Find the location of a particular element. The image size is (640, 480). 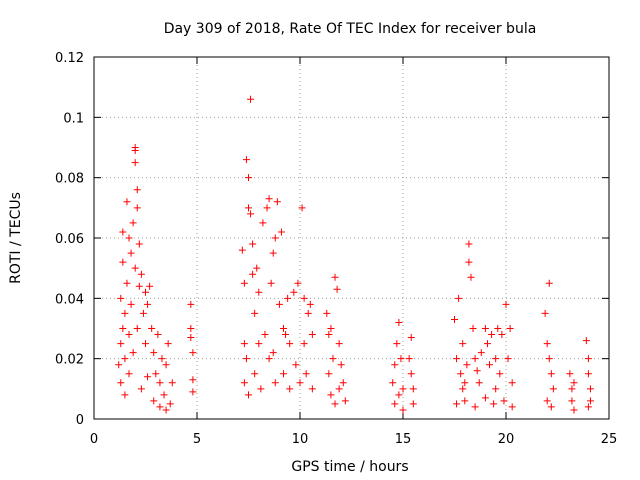

y-tick-label: 0.06 is located at coordinates (69, 239).